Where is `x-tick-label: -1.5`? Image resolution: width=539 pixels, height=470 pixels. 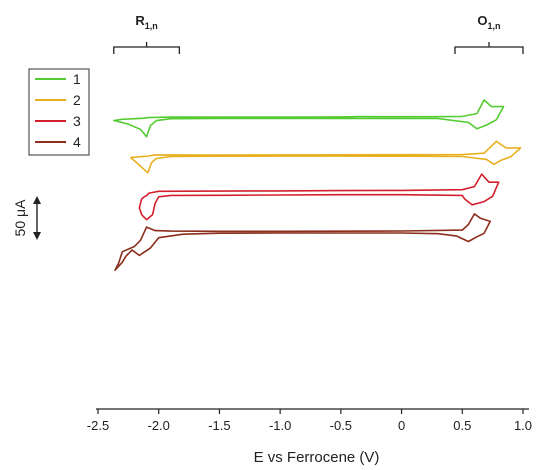 x-tick-label: -1.5 is located at coordinates (219, 425).